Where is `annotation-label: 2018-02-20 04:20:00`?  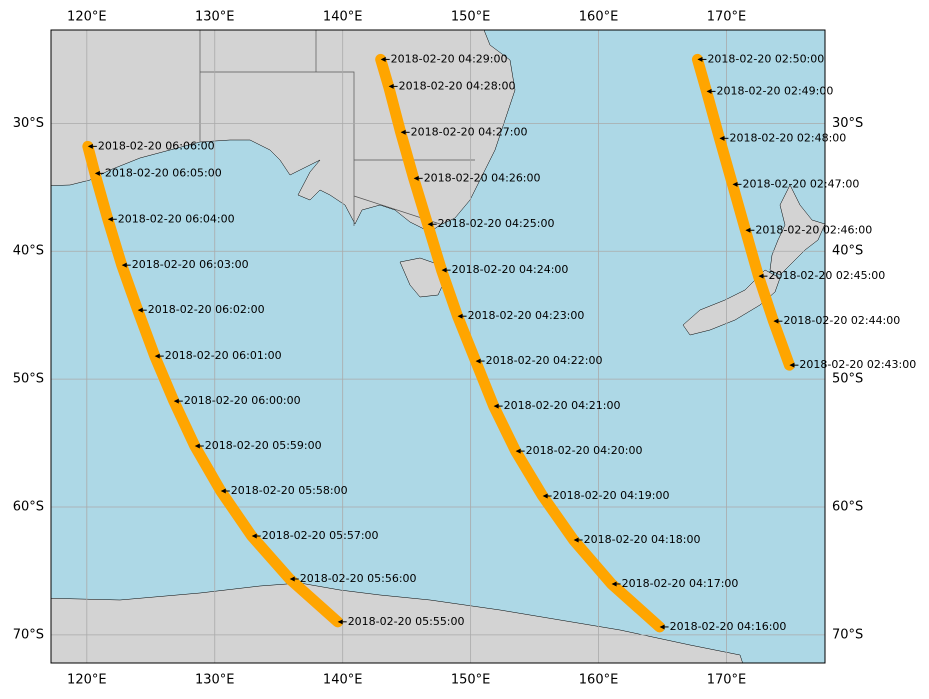
annotation-label: 2018-02-20 04:20:00 is located at coordinates (584, 450).